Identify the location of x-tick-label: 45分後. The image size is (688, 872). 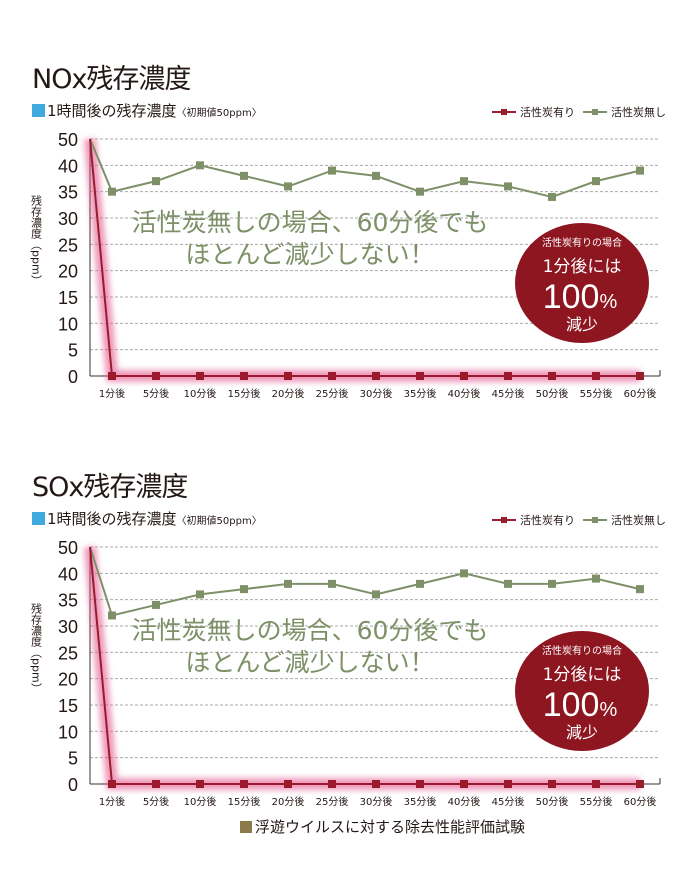
(508, 393).